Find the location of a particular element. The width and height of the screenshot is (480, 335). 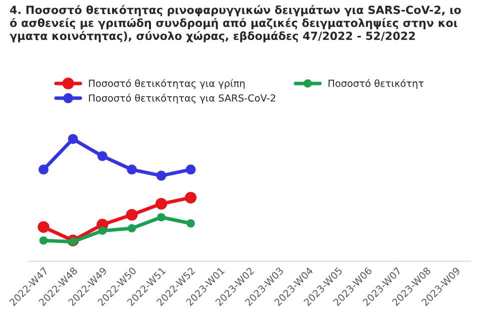

chart-title: 4. Ποσοστό θετικότητας ρινοφαρυγγικών δειγμάτων για SARS-CoV-2, ιο ό ασθενείς με γριπώδη συνδρομή από μαζικές δειγματοληψίες στην κοι γματα κοινότητας), σύνολο χώρας, εβδομάδες 47/2022 - 52/2022 is located at coordinates (235, 23).